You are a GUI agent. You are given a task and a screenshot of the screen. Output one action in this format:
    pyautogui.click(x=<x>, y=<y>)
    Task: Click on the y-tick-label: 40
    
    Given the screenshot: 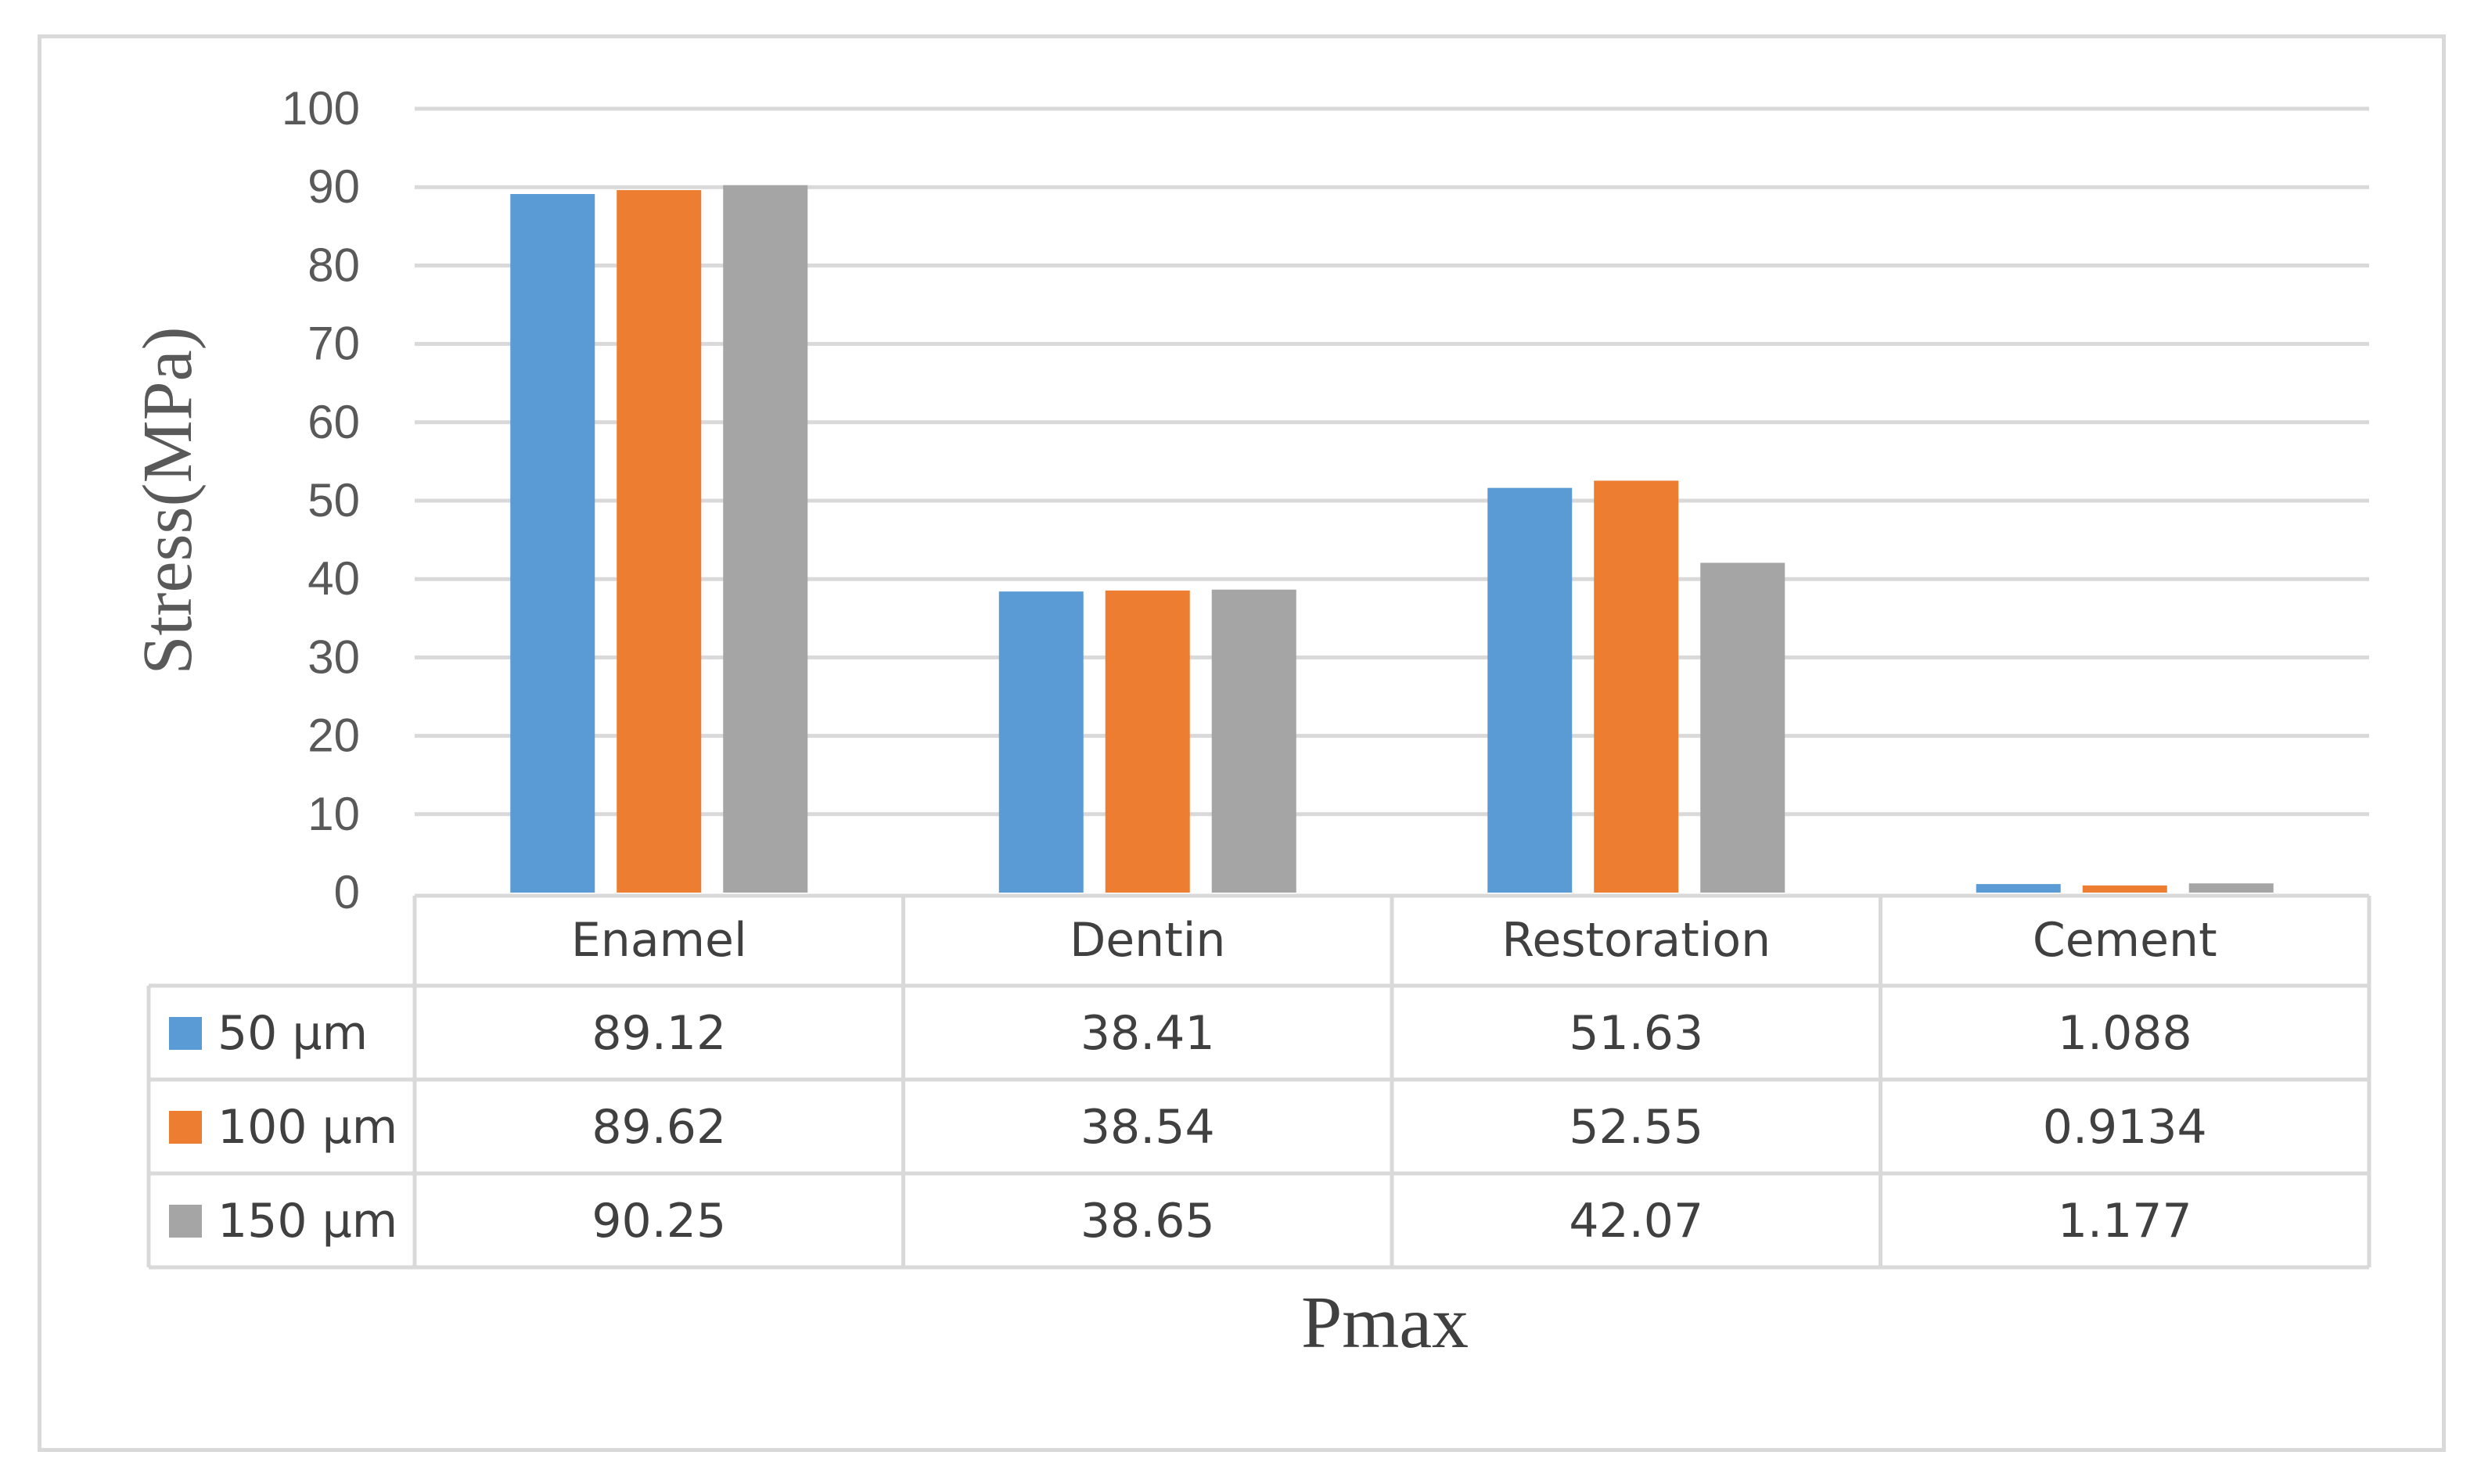 What is the action you would take?
    pyautogui.click(x=333, y=578)
    